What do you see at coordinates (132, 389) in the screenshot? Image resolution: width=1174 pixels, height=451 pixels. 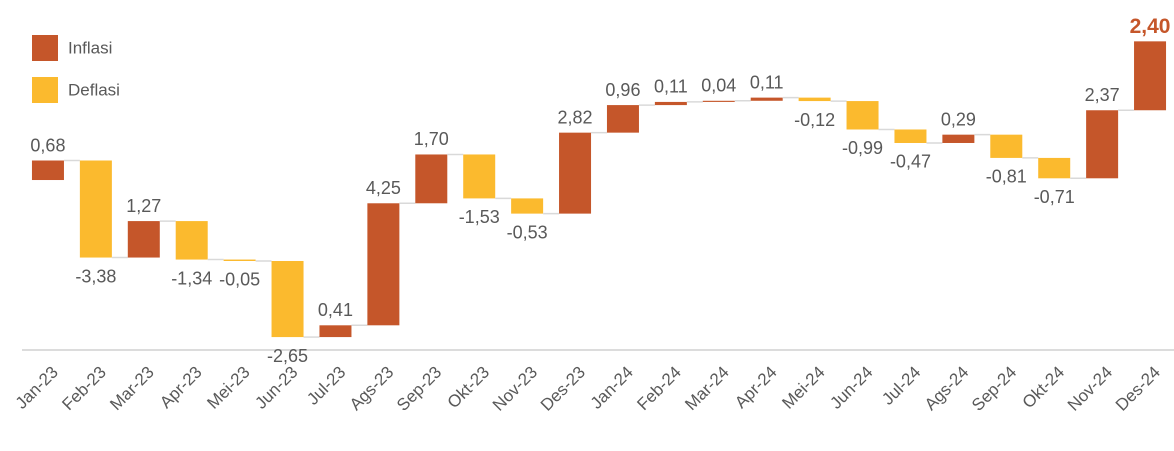 I see `x-tick-label: Mar-23` at bounding box center [132, 389].